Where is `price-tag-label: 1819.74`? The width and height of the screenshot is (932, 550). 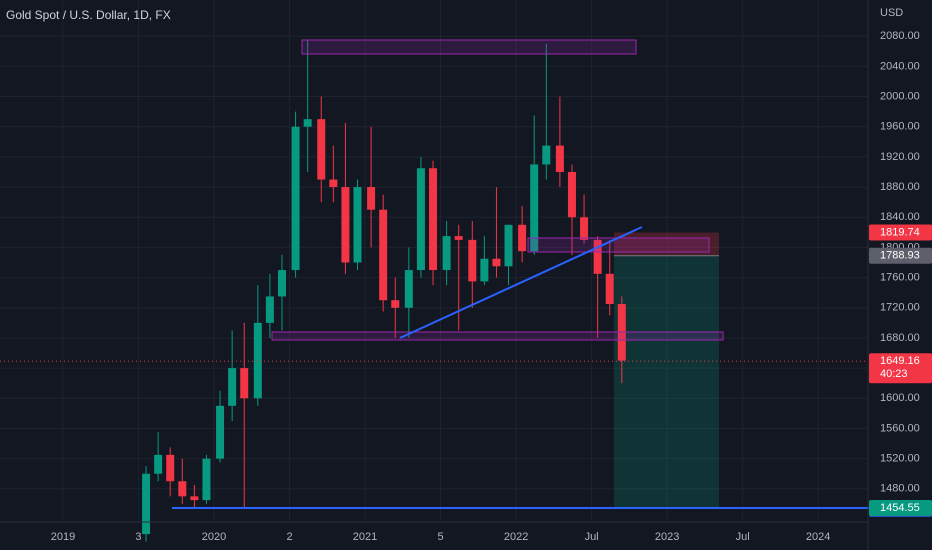 price-tag-label: 1819.74 is located at coordinates (900, 232).